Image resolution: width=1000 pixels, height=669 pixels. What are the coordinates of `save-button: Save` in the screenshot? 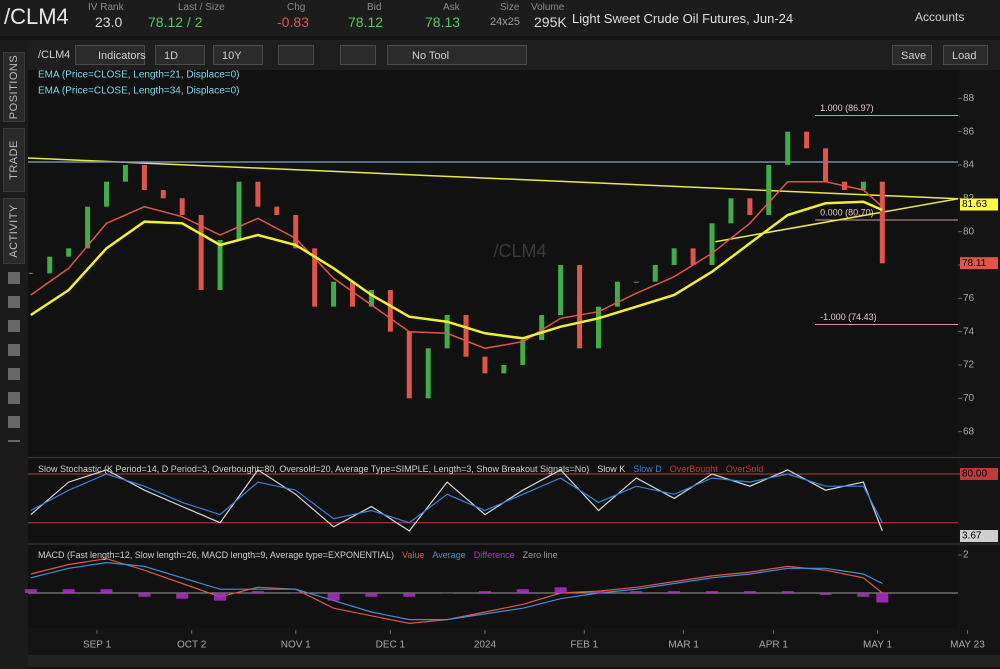 It's located at (912, 55).